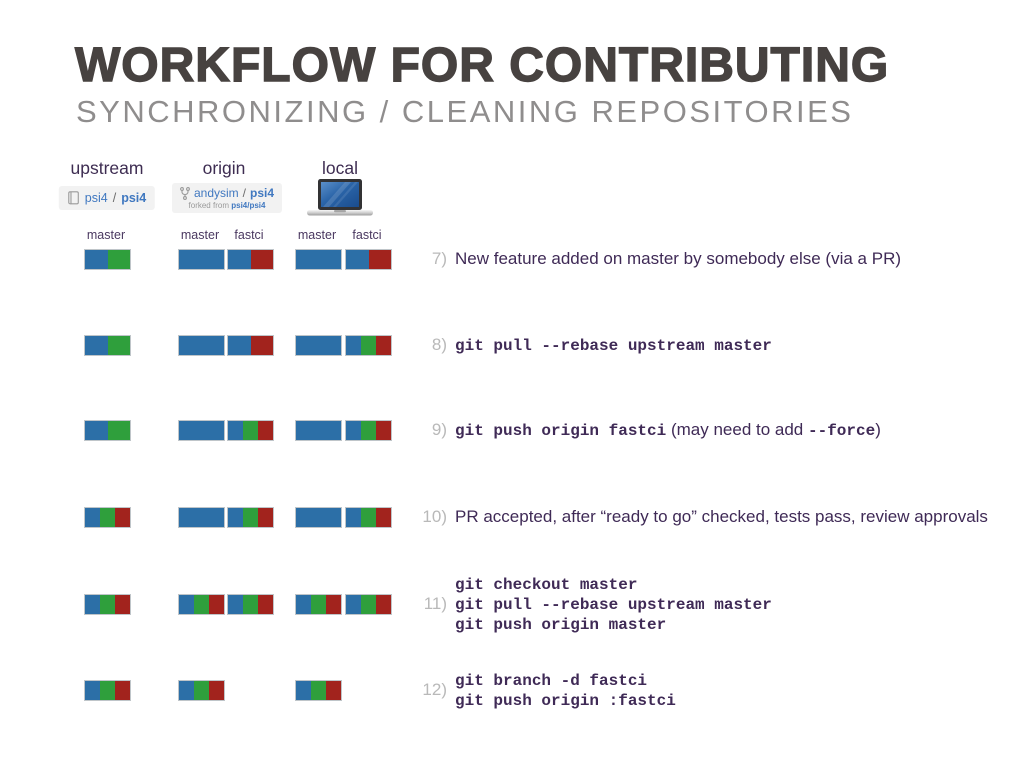 This screenshot has height=768, width=1024. What do you see at coordinates (878, 429) in the screenshot?
I see `description-text: )` at bounding box center [878, 429].